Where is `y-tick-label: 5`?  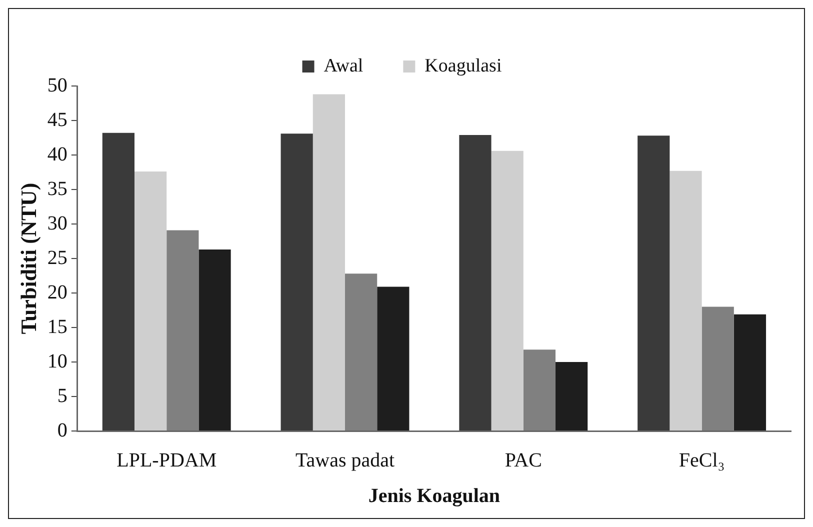
y-tick-label: 5 is located at coordinates (62, 395).